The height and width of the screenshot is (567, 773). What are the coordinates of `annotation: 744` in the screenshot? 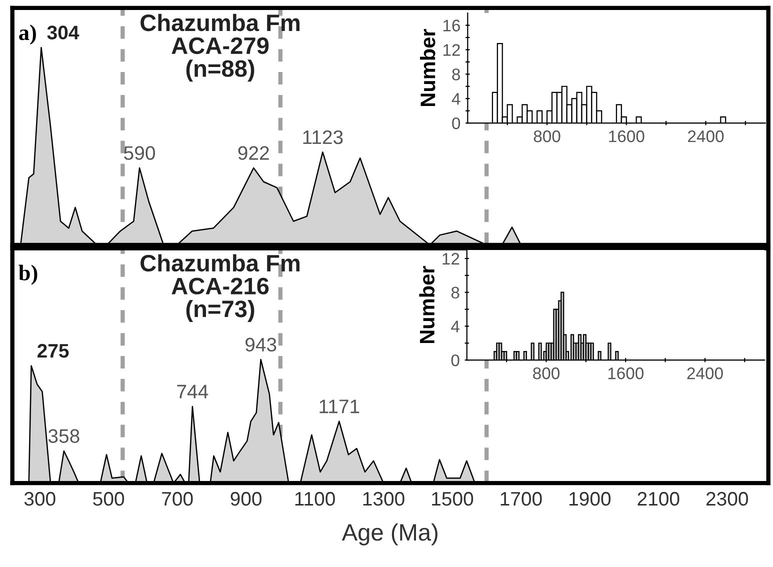 It's located at (192, 391).